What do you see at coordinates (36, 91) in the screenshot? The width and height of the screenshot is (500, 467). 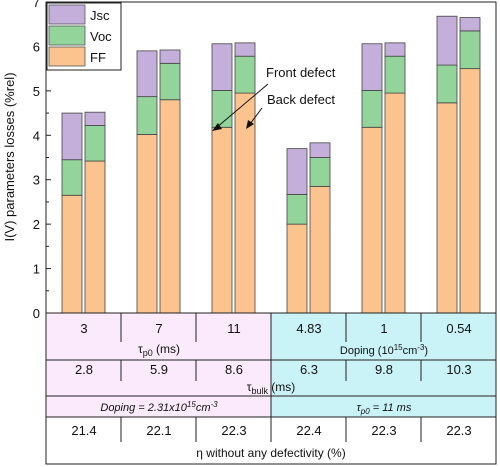 I see `y-tick-label: 5` at bounding box center [36, 91].